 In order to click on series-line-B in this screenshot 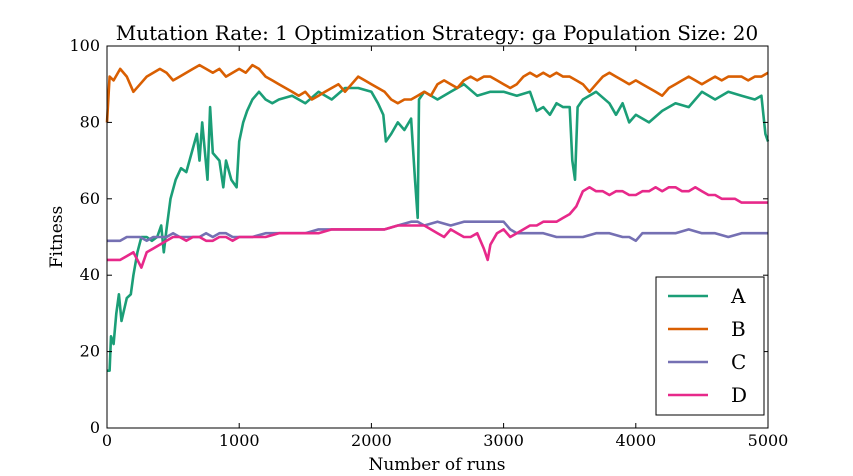, I will do `click(437, 93)`.